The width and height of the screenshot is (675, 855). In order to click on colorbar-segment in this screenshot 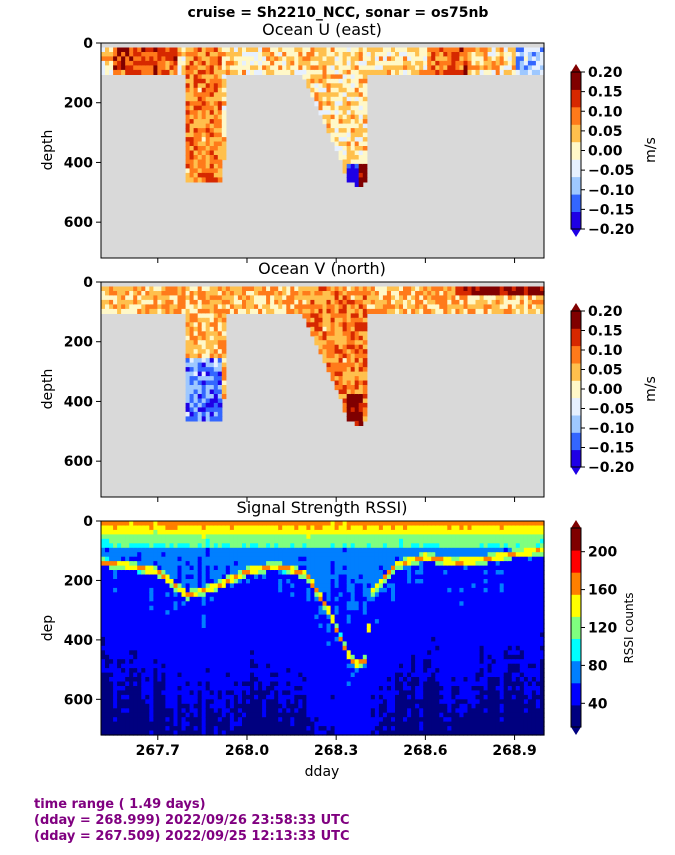, I will do `click(576, 372)`.